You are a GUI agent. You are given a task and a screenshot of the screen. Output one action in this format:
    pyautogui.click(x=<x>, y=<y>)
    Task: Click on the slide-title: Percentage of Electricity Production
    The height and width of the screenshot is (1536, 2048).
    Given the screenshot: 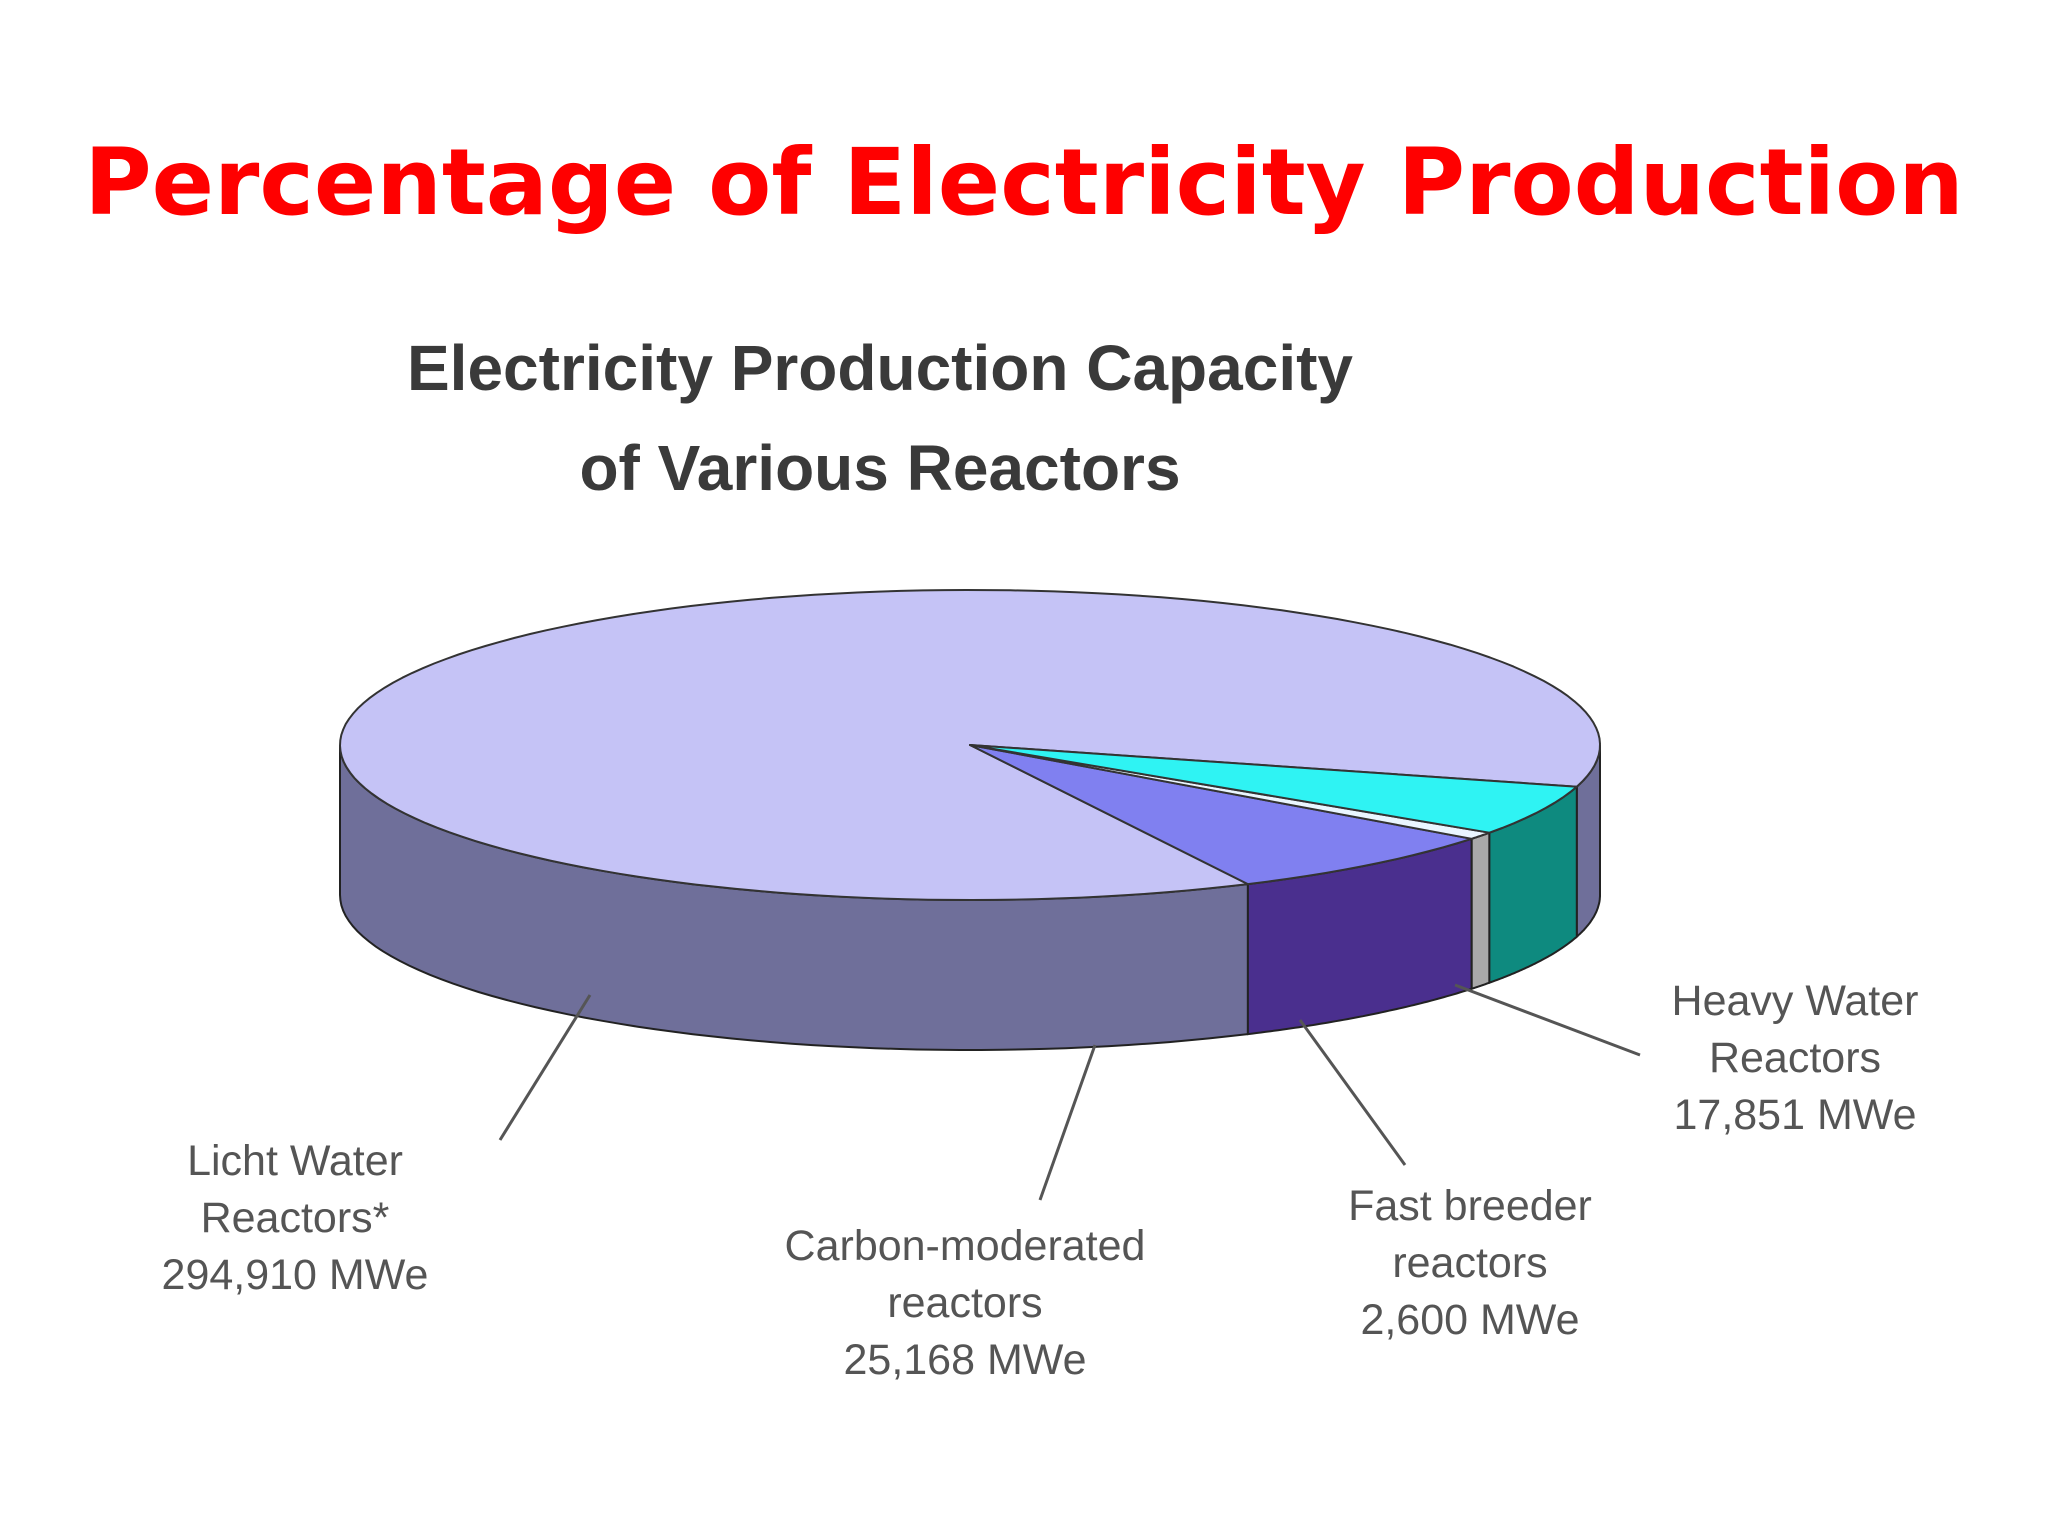 What is the action you would take?
    pyautogui.click(x=1024, y=182)
    